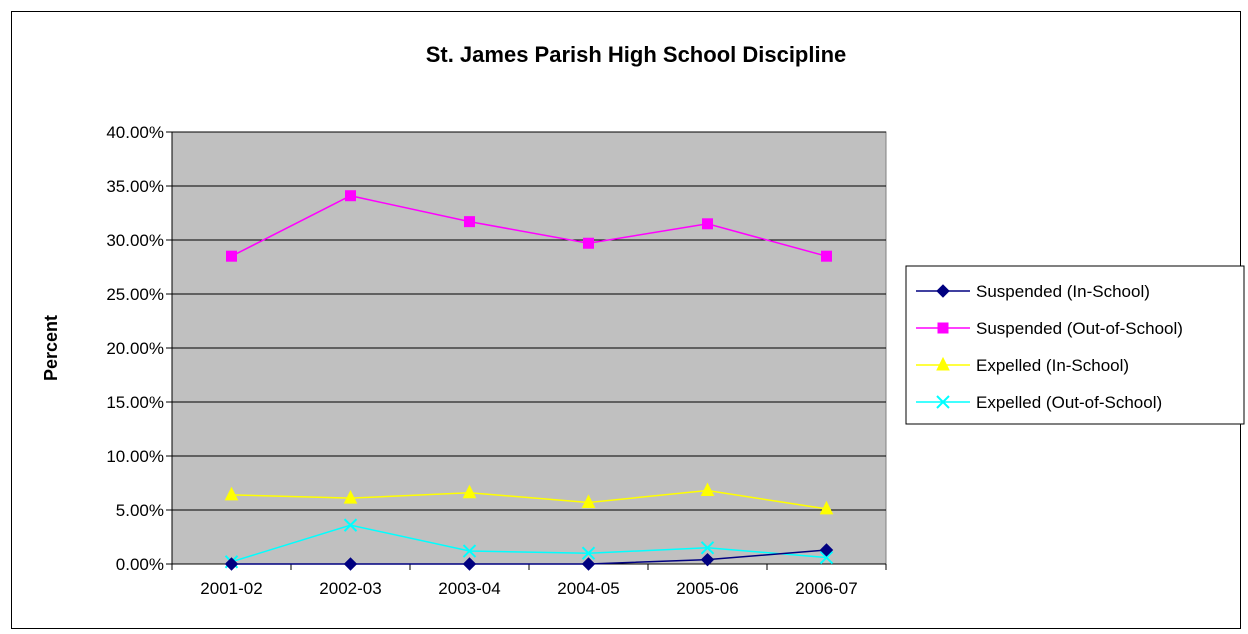  I want to click on x-tick-label: 2004-05, so click(588, 588).